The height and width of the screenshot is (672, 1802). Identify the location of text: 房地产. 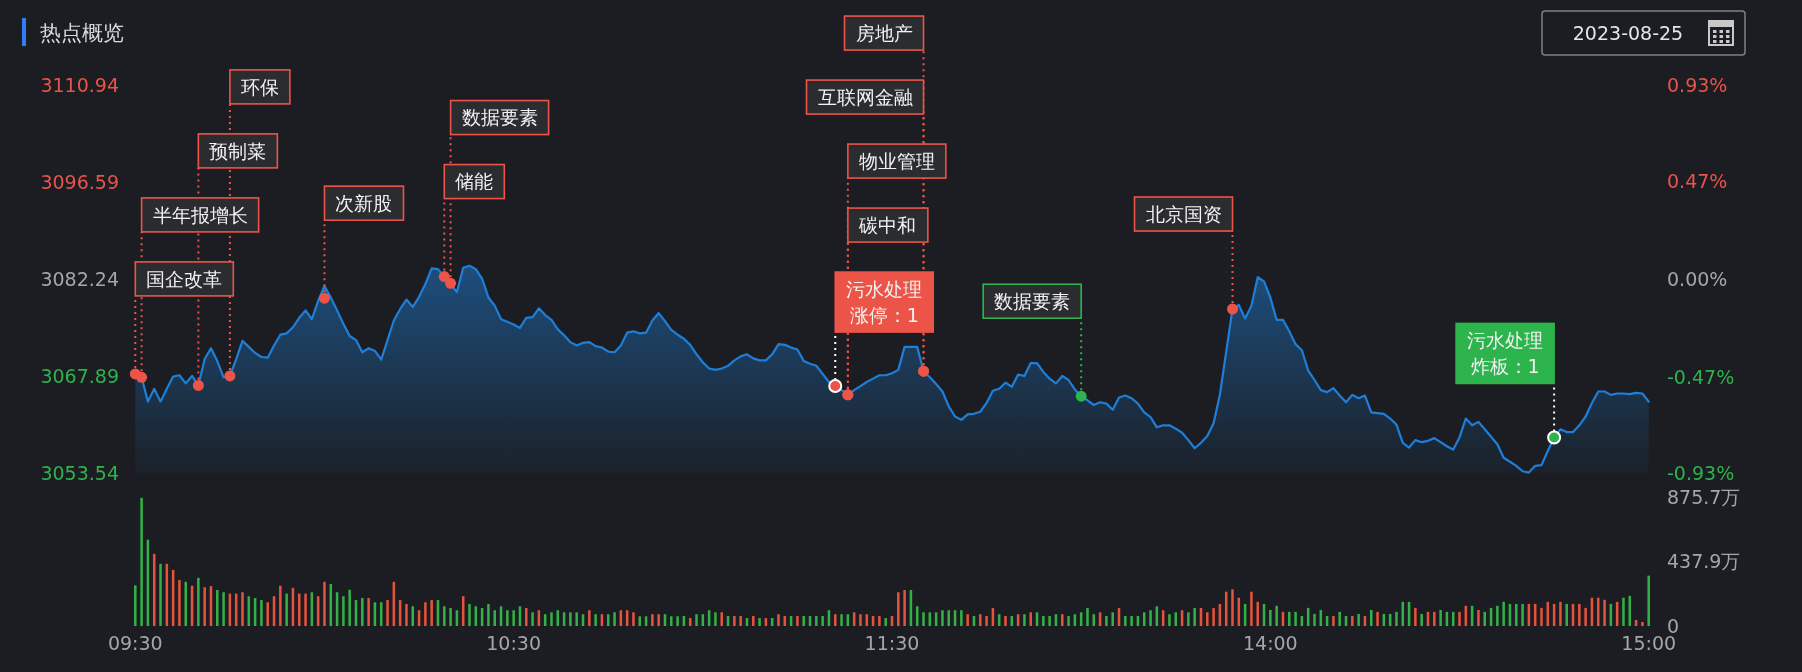
(884, 32).